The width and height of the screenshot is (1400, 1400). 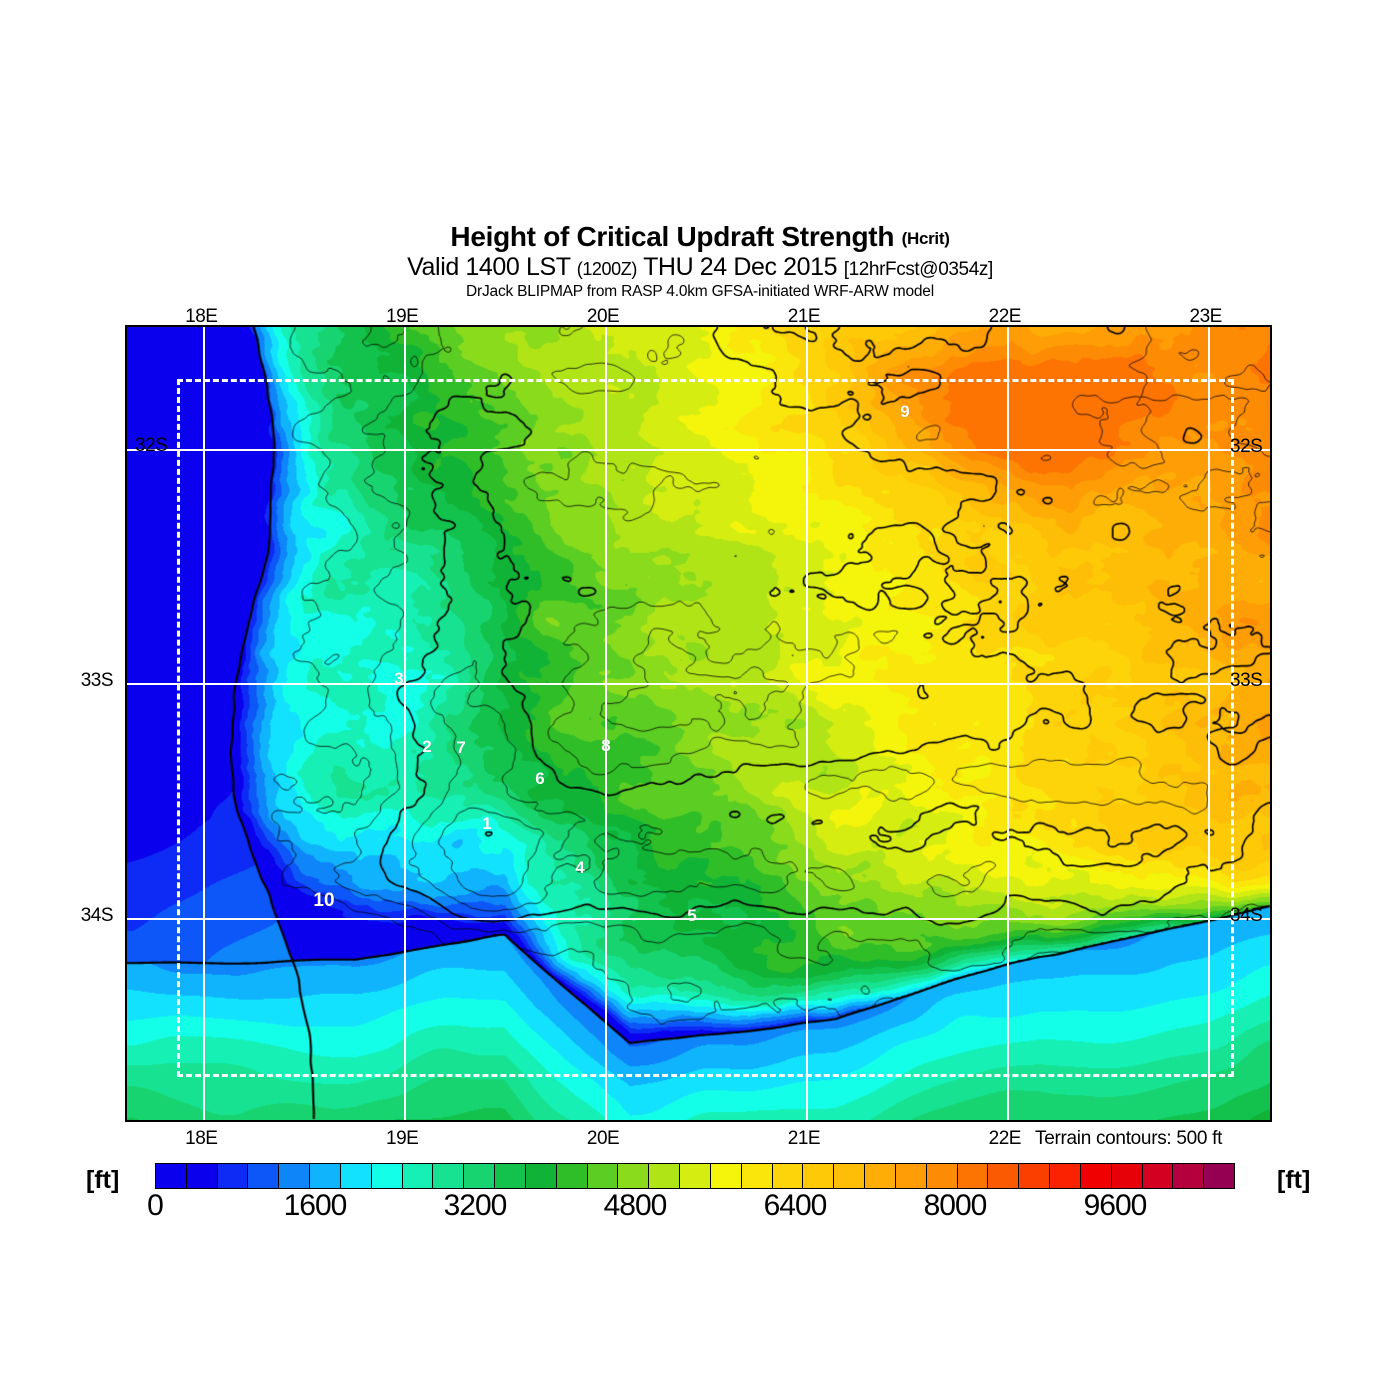 What do you see at coordinates (399, 678) in the screenshot?
I see `map-waypoint-label: 3` at bounding box center [399, 678].